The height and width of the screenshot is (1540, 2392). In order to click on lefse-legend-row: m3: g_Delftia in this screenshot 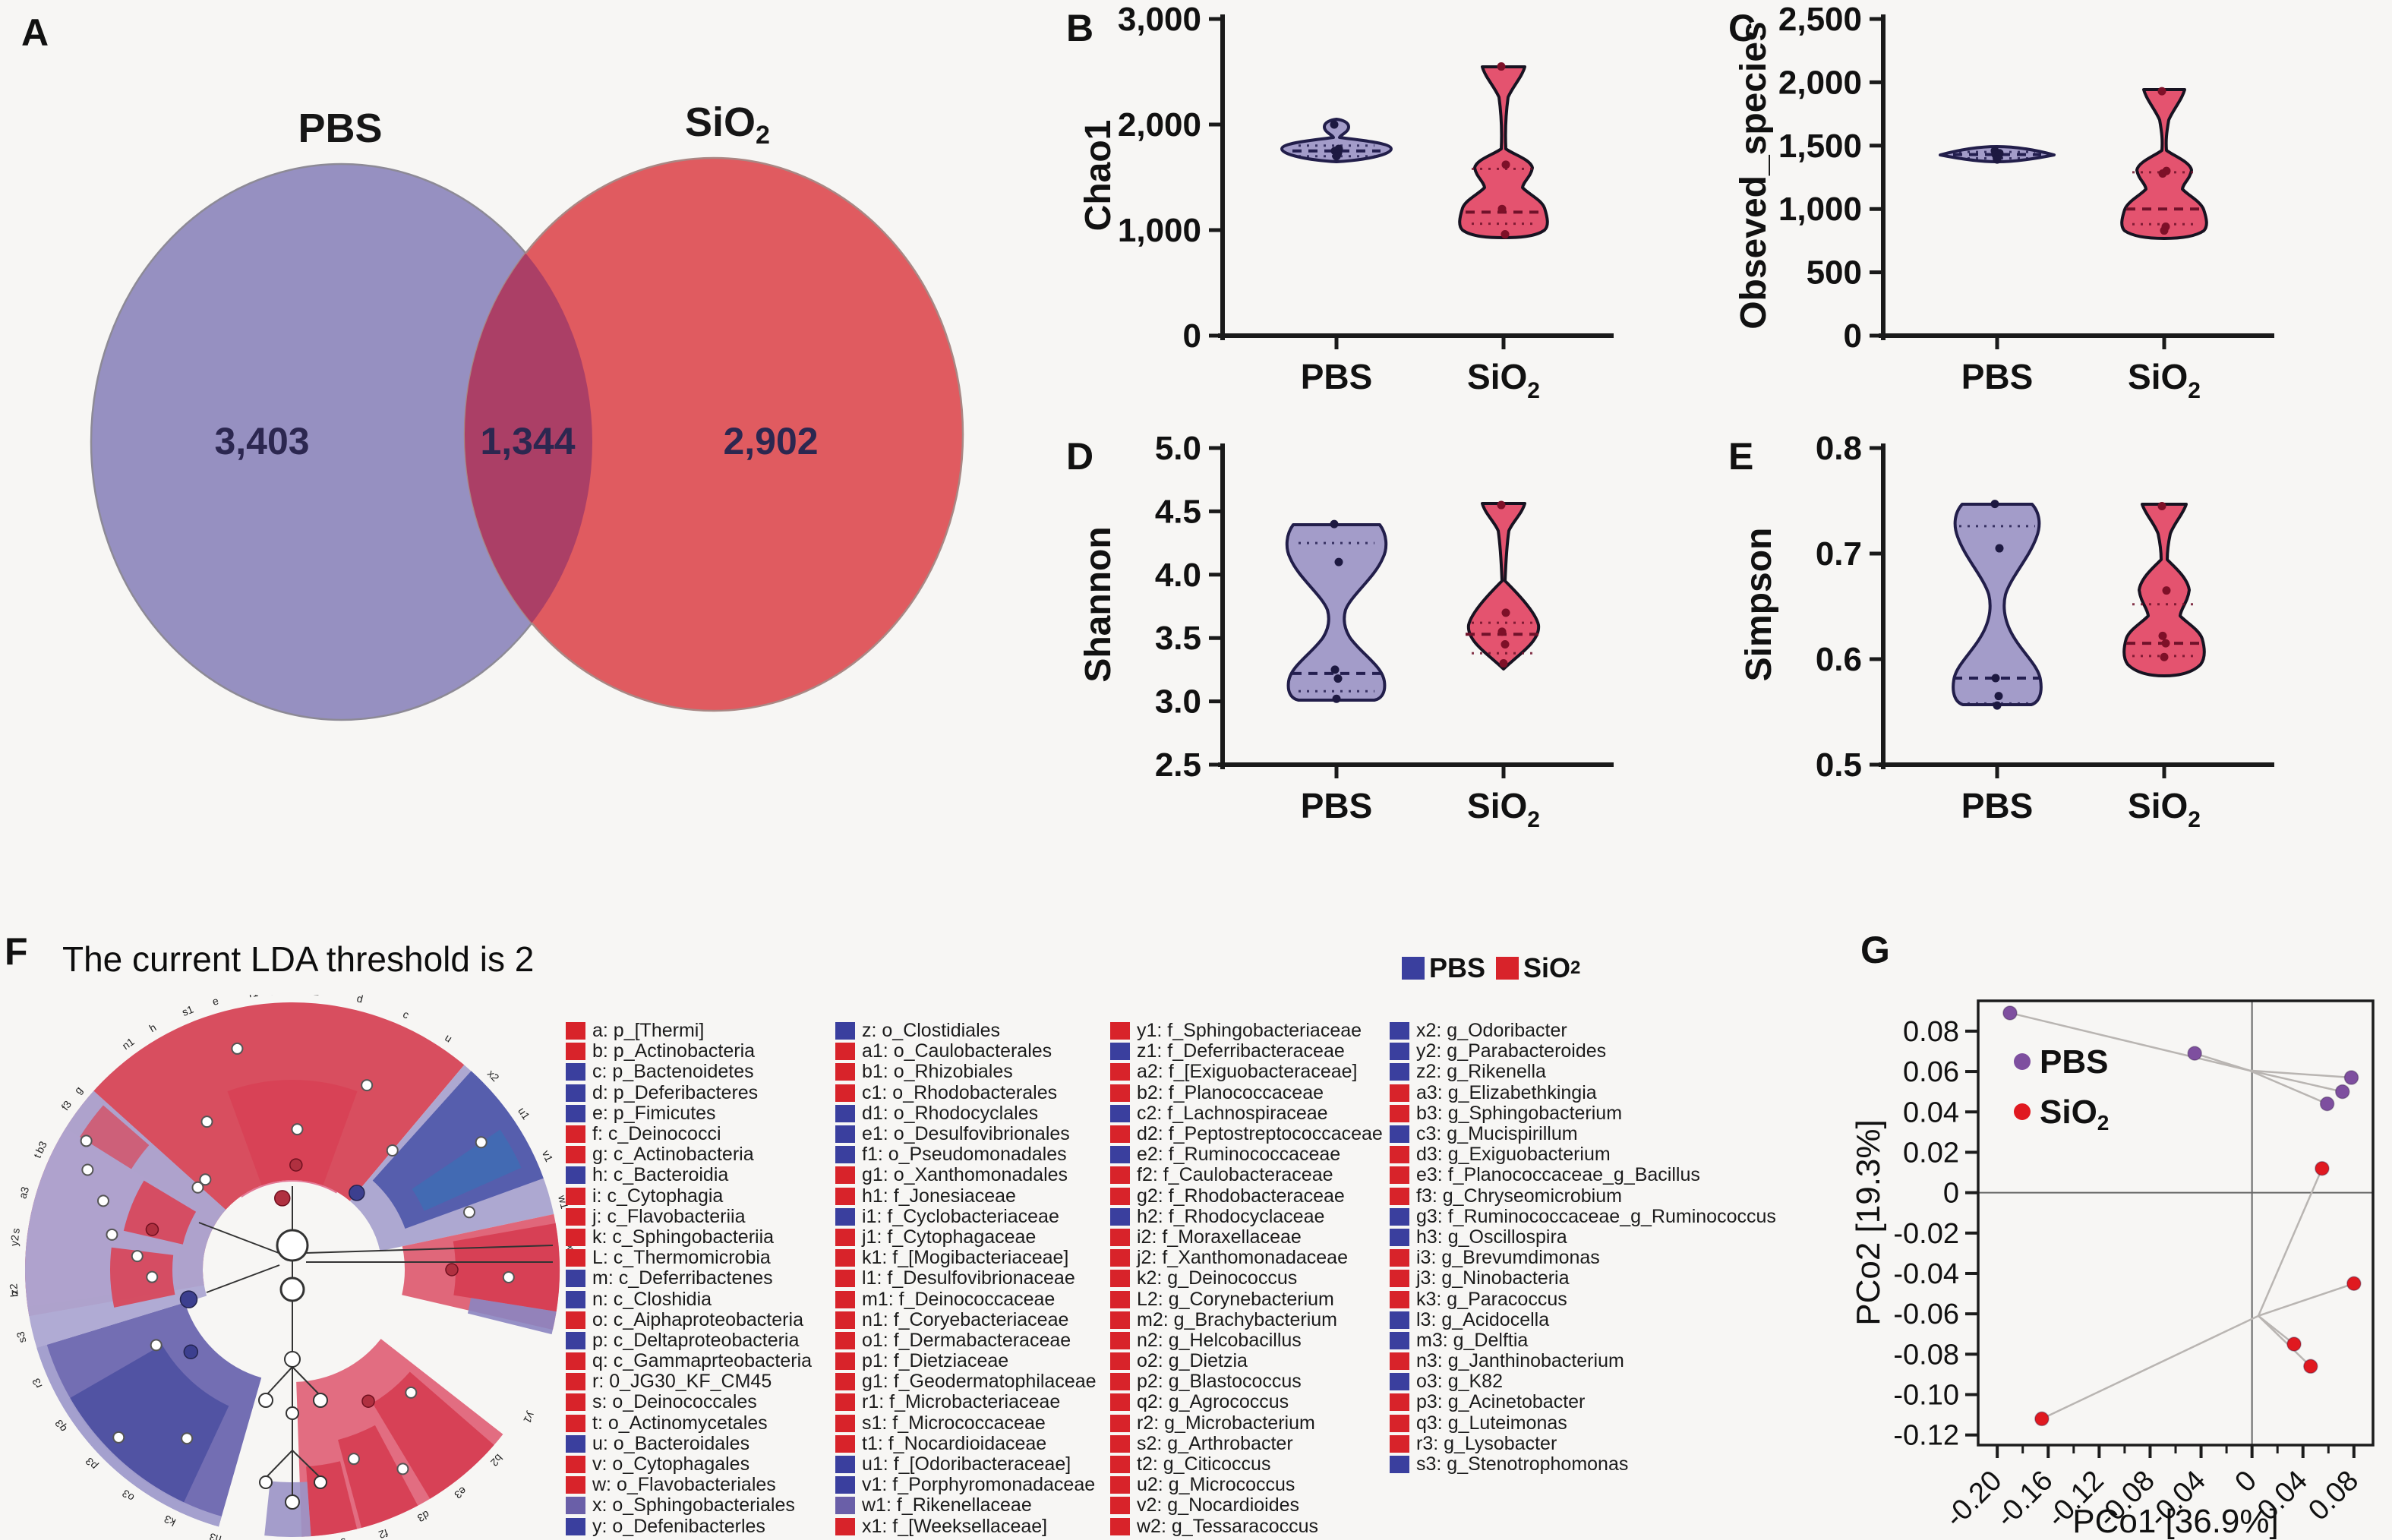, I will do `click(1583, 1341)`.